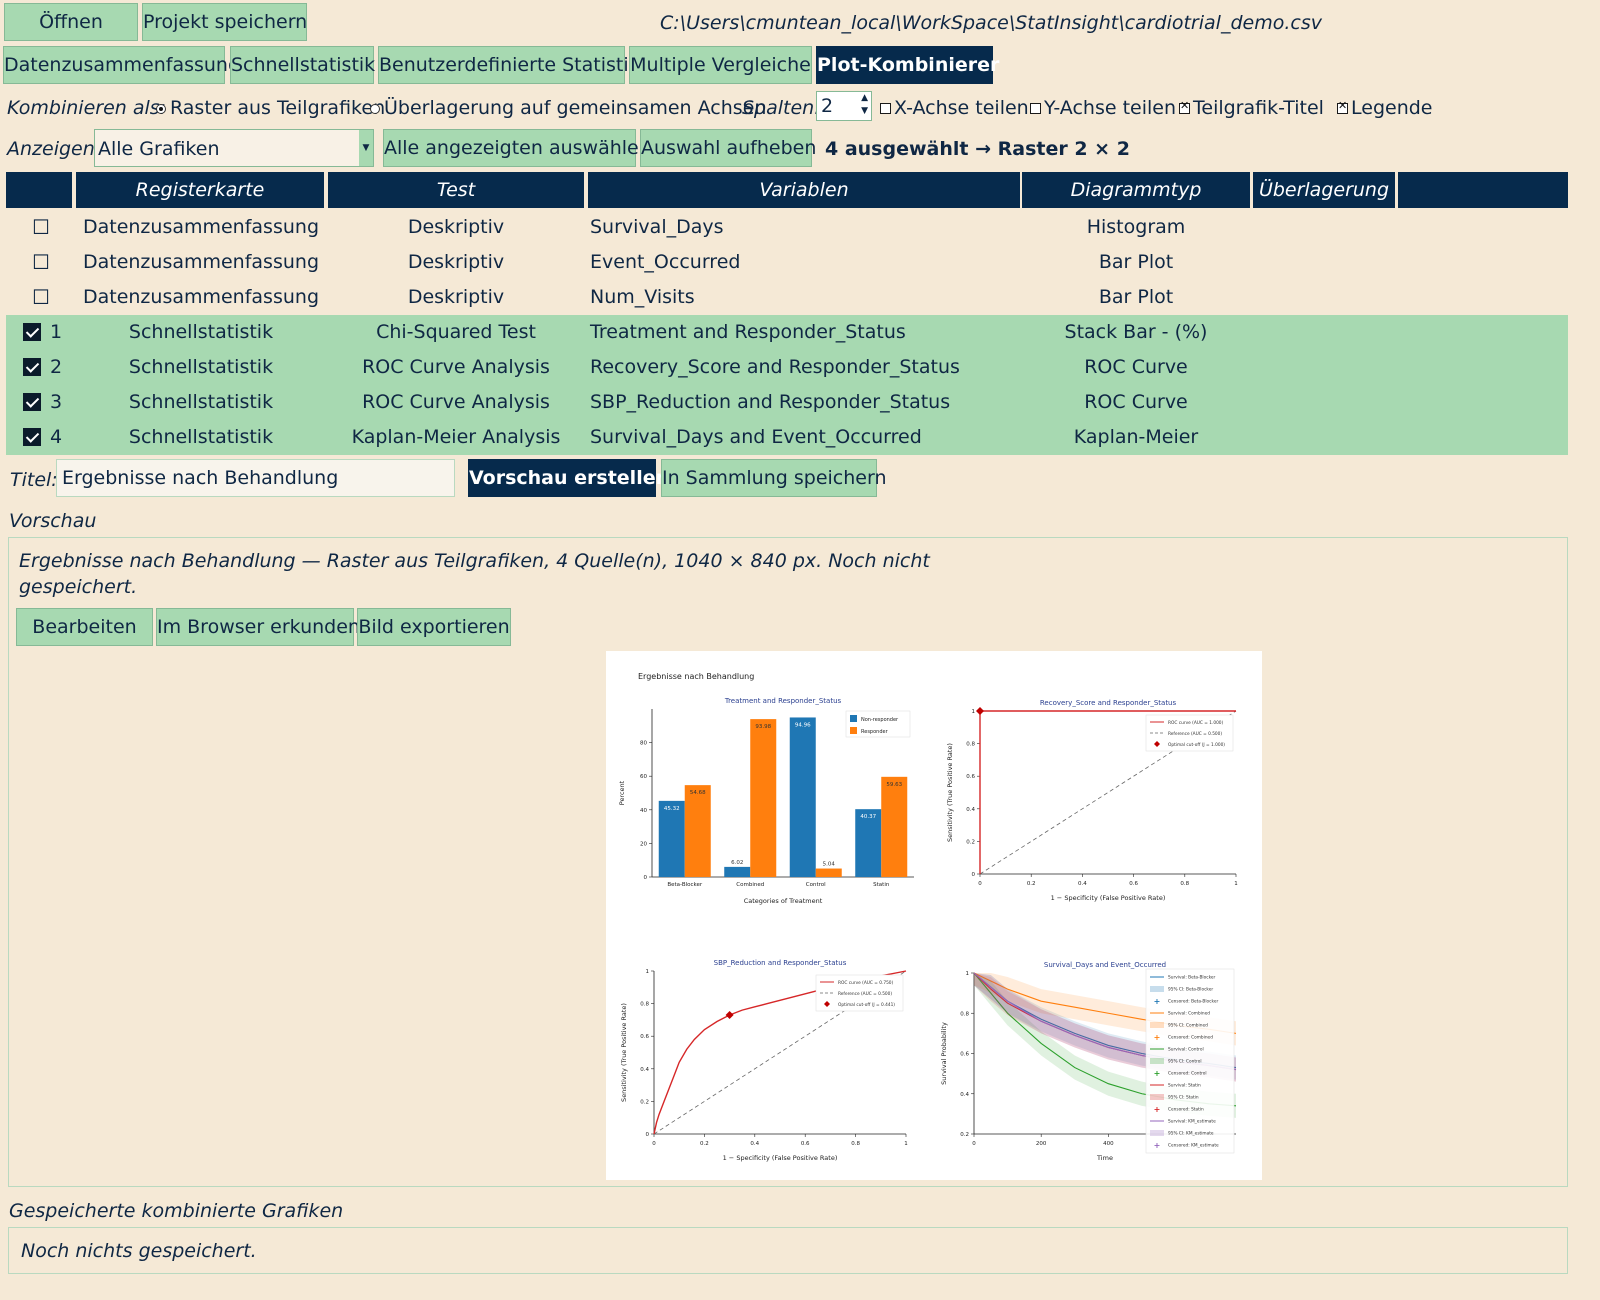 This screenshot has height=1300, width=1600. What do you see at coordinates (1136, 332) in the screenshot?
I see `row-type: Stack Bar - (%)` at bounding box center [1136, 332].